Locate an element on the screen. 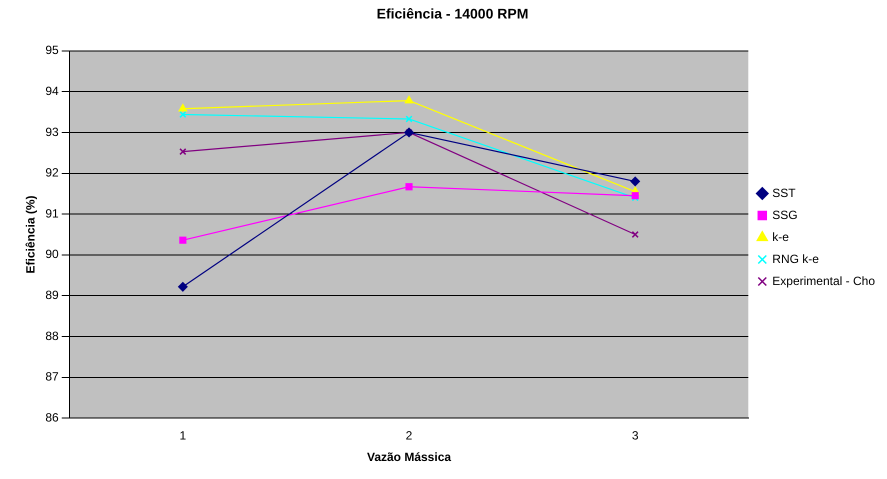 This screenshot has width=887, height=479. legend-label: Experimental - Cho is located at coordinates (824, 281).